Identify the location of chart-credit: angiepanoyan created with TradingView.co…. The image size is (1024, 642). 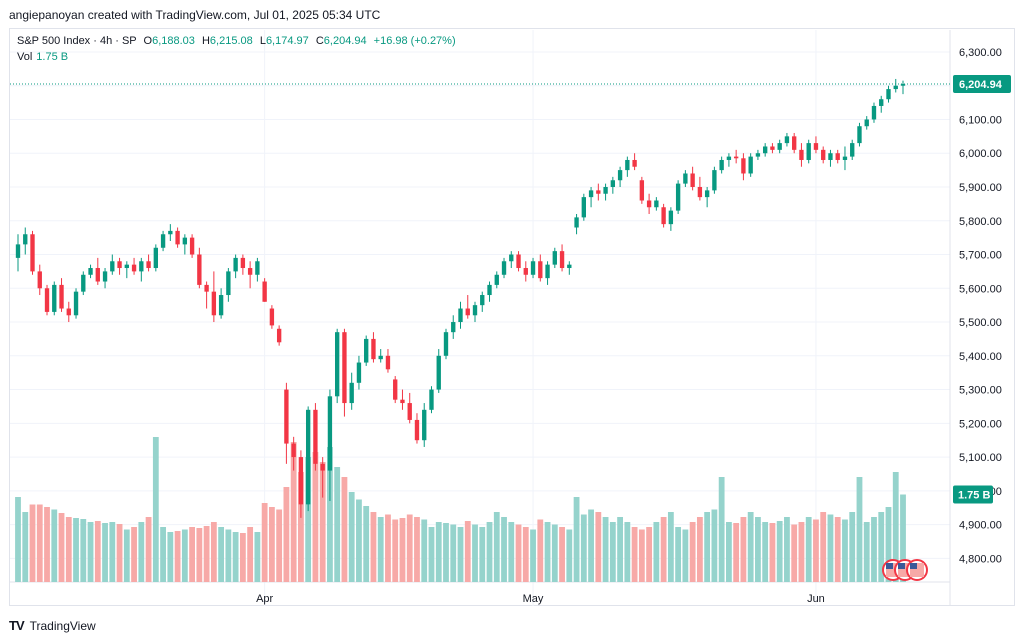
(195, 15).